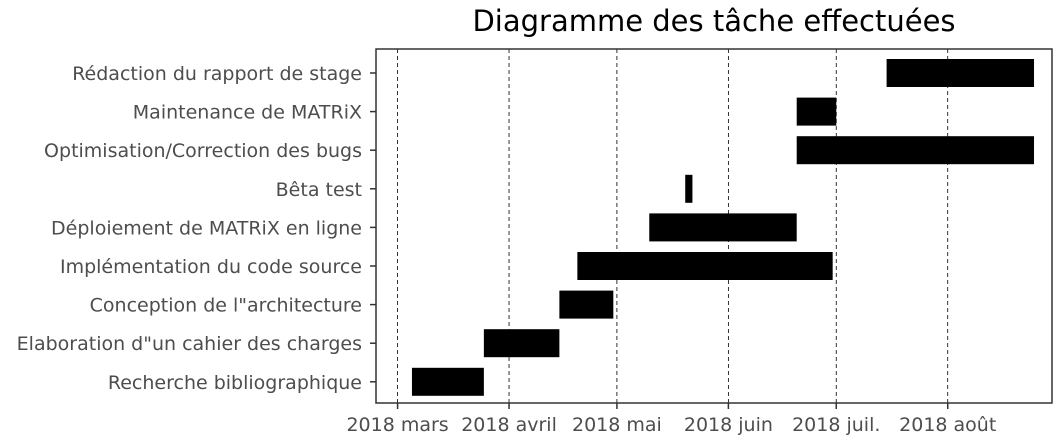 The width and height of the screenshot is (1061, 443). What do you see at coordinates (206, 228) in the screenshot?
I see `task-label-4: Déploiement de MATRiX en ligne` at bounding box center [206, 228].